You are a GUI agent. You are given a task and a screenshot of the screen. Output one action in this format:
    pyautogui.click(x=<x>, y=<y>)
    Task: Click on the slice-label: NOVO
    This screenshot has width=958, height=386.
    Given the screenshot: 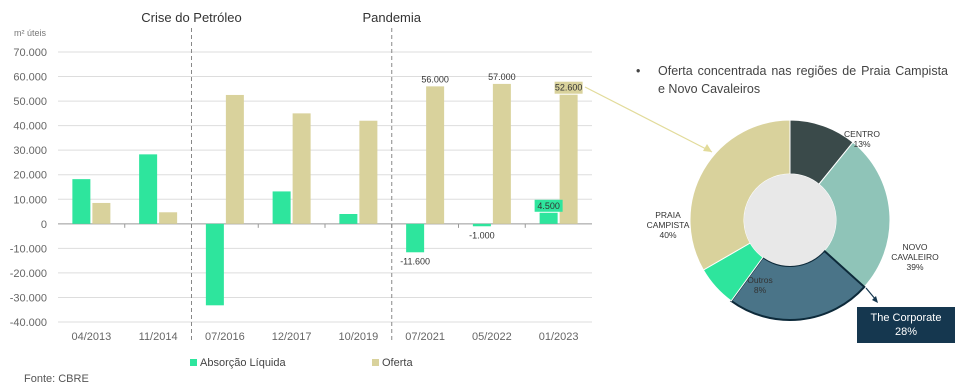 What is the action you would take?
    pyautogui.click(x=914, y=247)
    